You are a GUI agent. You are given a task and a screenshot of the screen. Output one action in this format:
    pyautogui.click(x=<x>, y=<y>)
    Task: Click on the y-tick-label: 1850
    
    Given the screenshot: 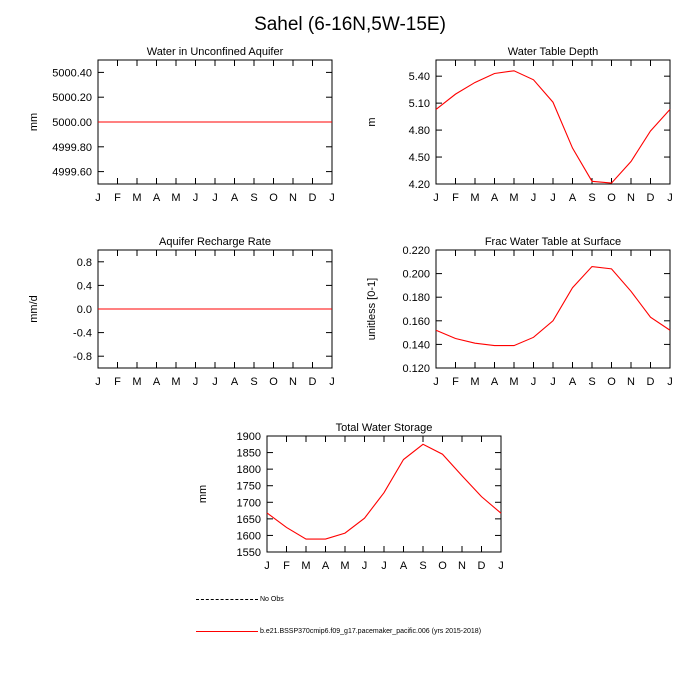 What is the action you would take?
    pyautogui.click(x=249, y=454)
    